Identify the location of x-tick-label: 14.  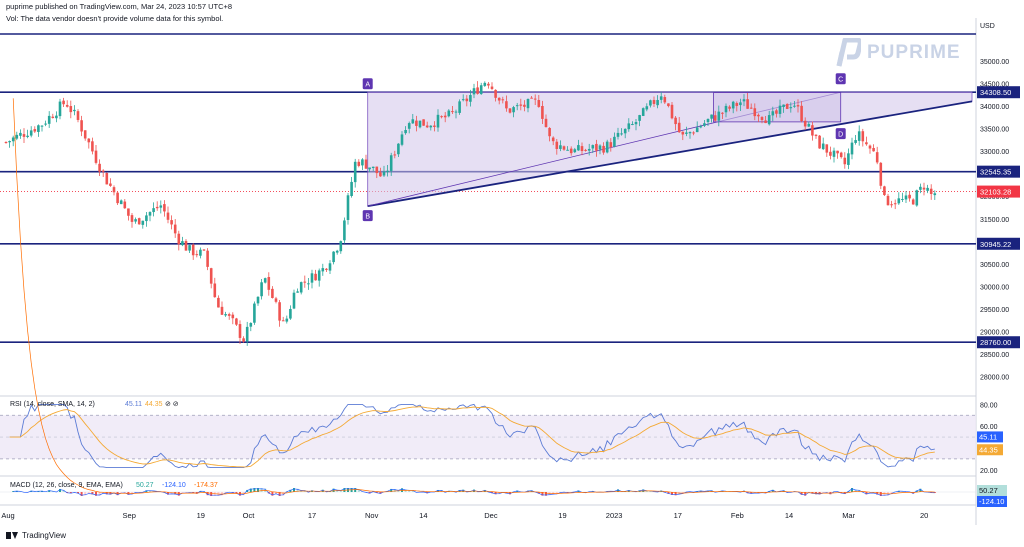
(789, 515).